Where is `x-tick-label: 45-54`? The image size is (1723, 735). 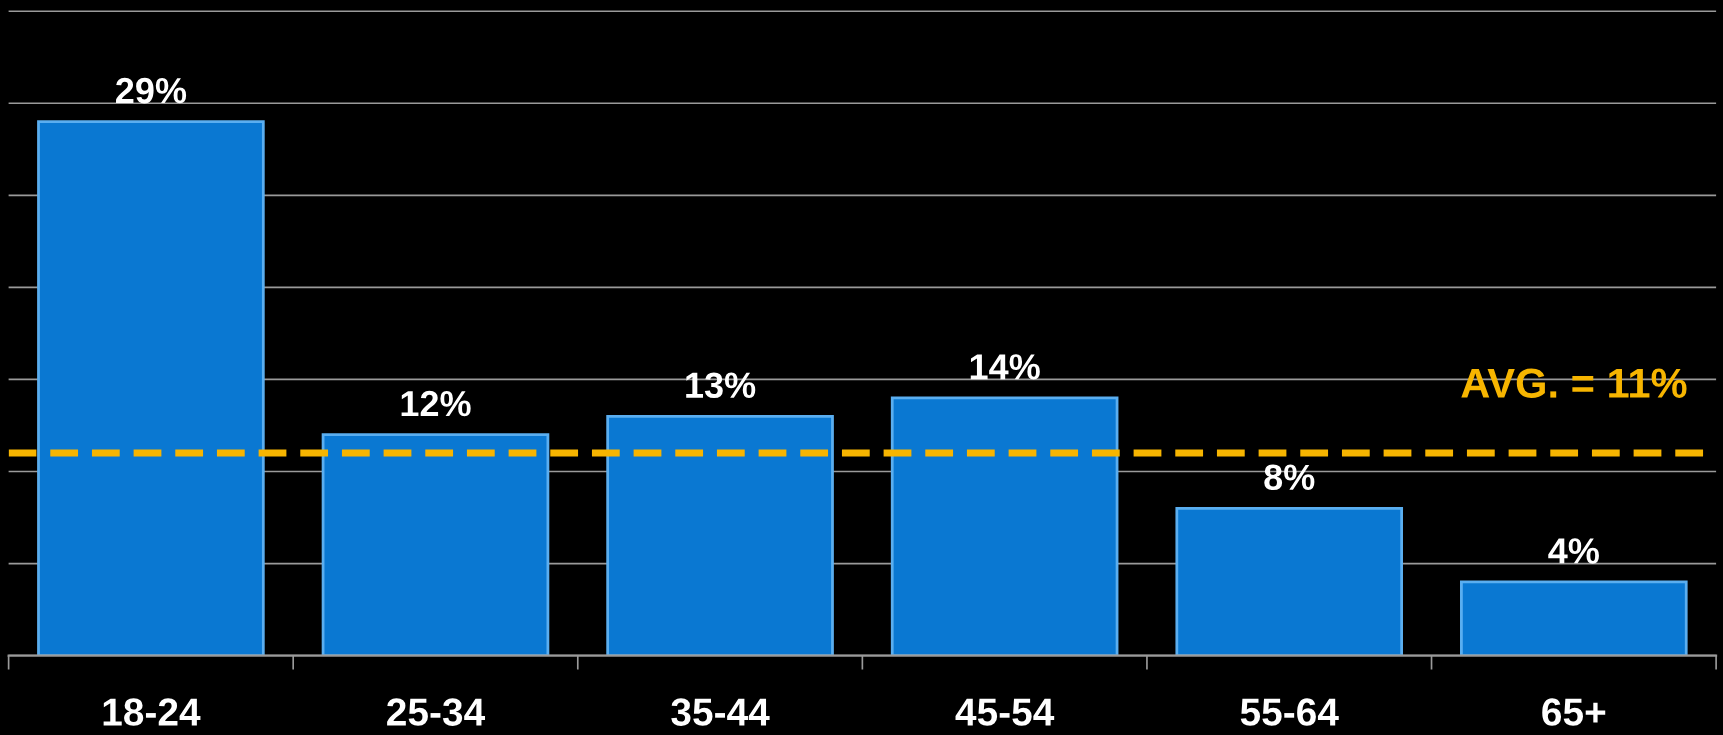 x-tick-label: 45-54 is located at coordinates (1005, 712).